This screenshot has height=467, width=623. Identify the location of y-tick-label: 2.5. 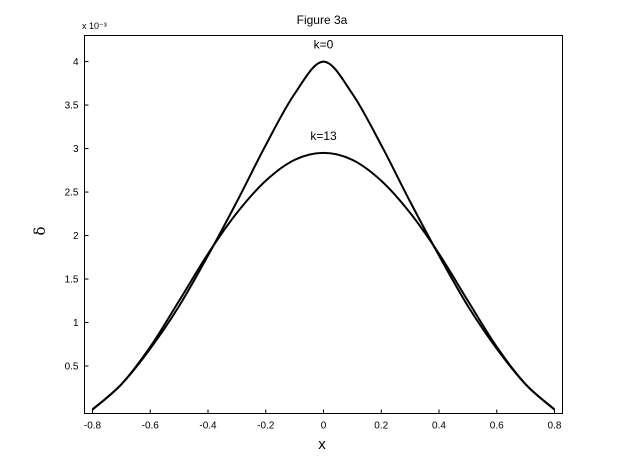
(72, 193).